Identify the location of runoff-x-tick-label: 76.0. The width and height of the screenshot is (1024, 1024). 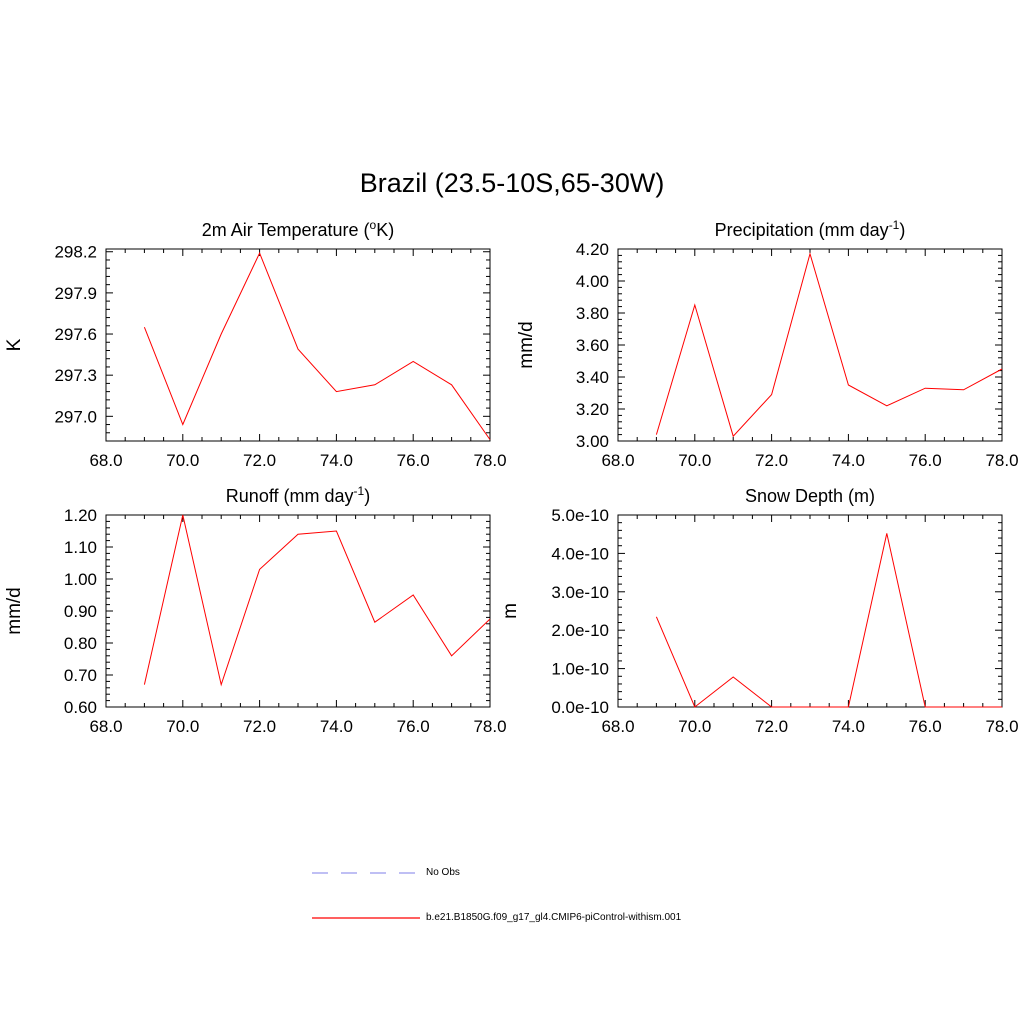
(413, 726).